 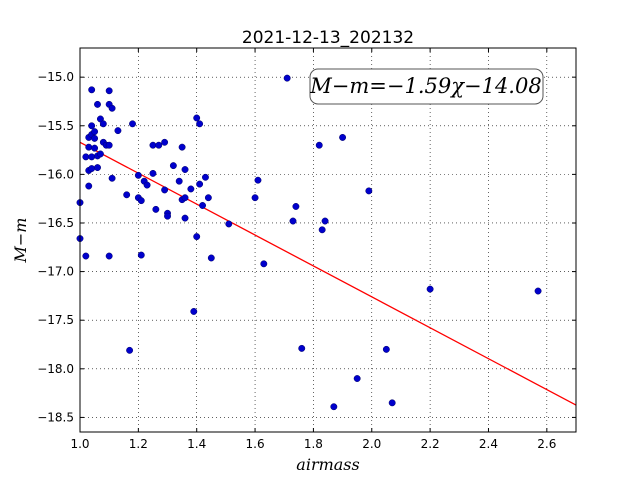 I want to click on x-axis-label: airmass, so click(x=327, y=464).